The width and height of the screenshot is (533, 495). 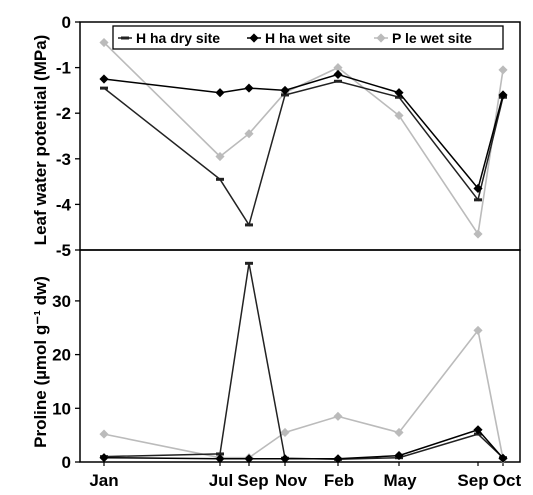 I want to click on legend-label: H ha wet site, so click(x=308, y=38).